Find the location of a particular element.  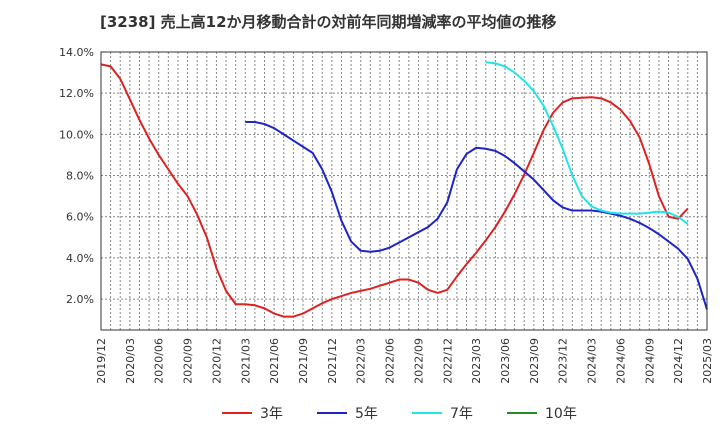

x-tick-label: 2021/06 is located at coordinates (274, 361).